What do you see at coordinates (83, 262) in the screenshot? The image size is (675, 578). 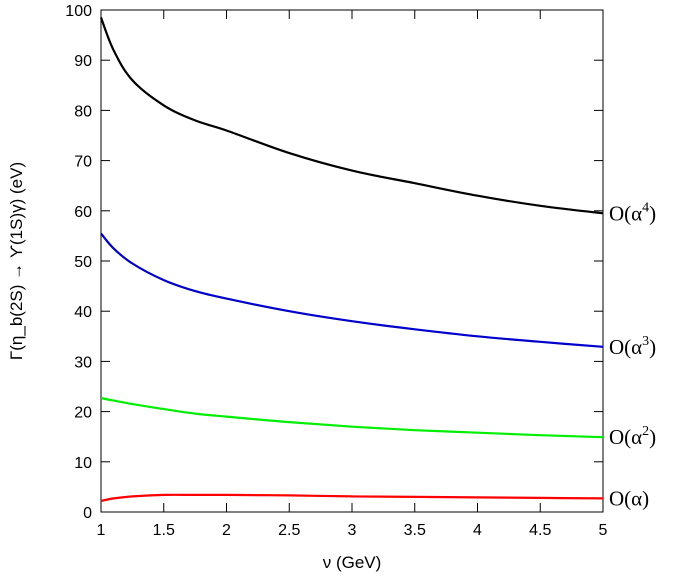 I see `y-tick-label: 50` at bounding box center [83, 262].